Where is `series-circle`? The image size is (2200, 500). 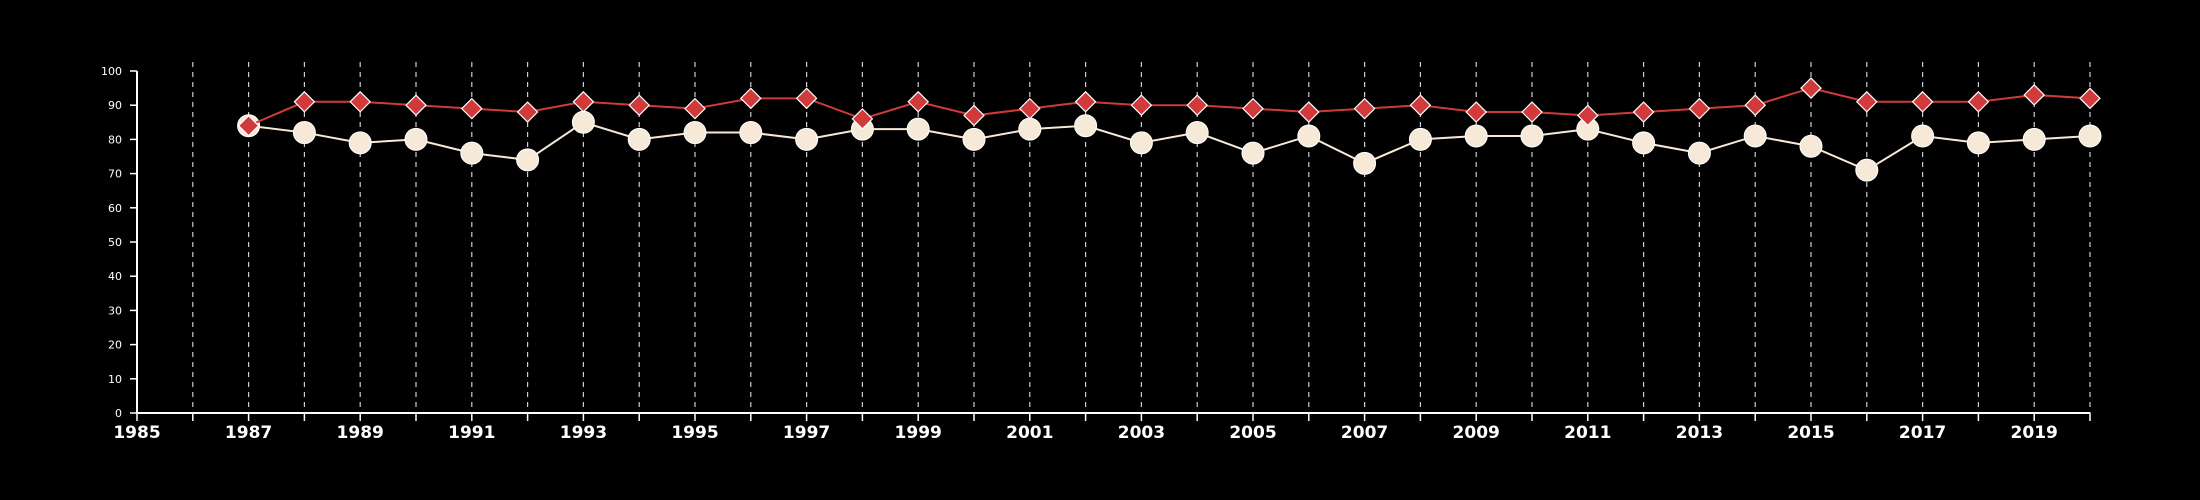 series-circle is located at coordinates (1169, 146).